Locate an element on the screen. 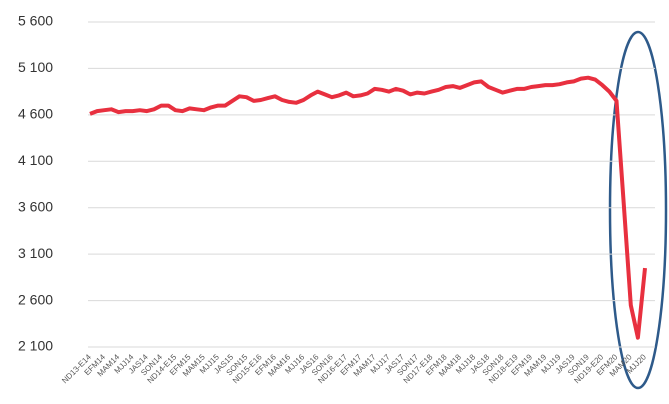  y-tick-label: 4 600 is located at coordinates (35, 114).